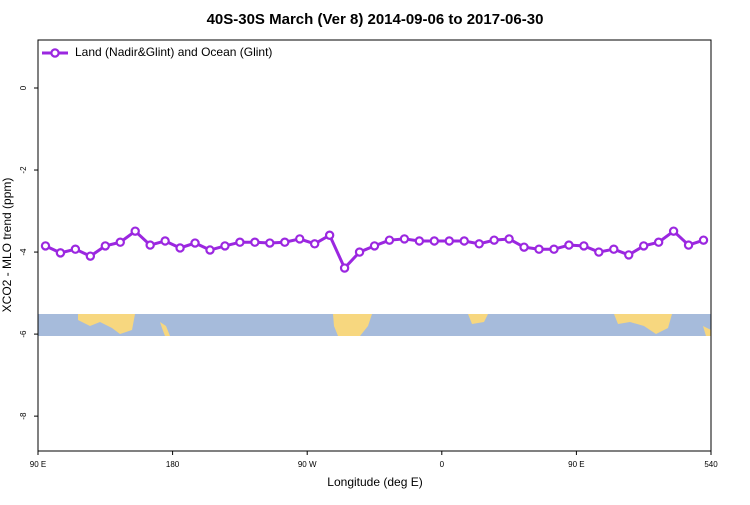  What do you see at coordinates (7, 245) in the screenshot?
I see `y-axis-label: XCO2 - MLO trend (ppm)` at bounding box center [7, 245].